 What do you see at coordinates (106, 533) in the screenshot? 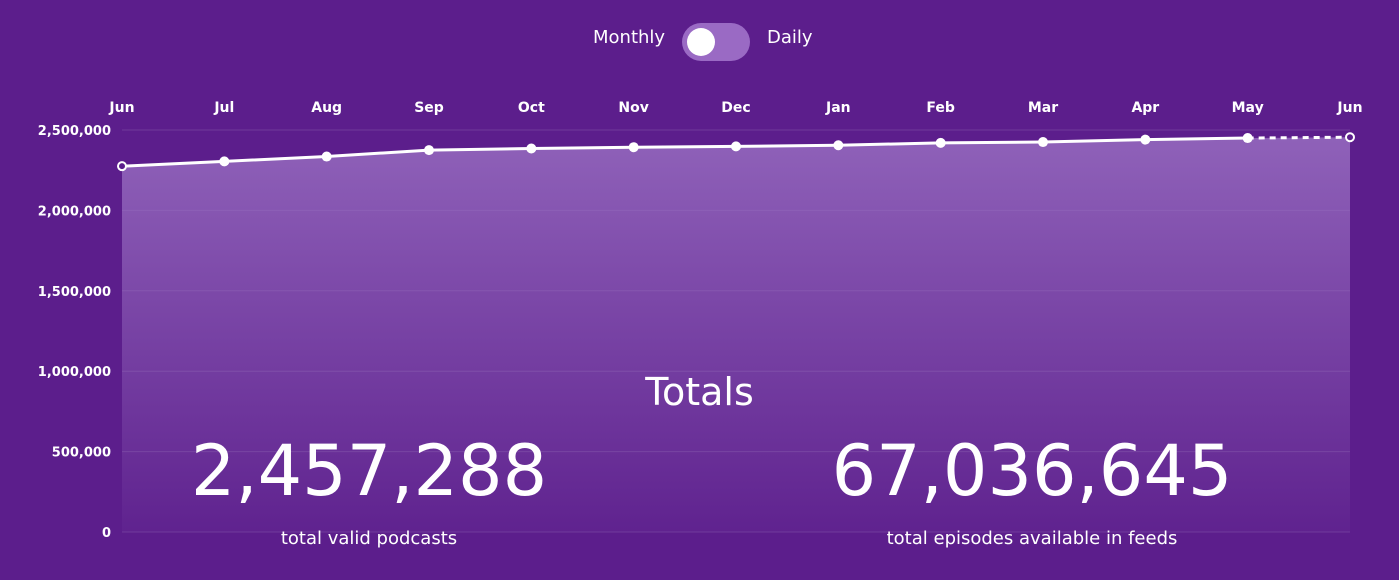
I see `y-tick-label: 0` at bounding box center [106, 533].